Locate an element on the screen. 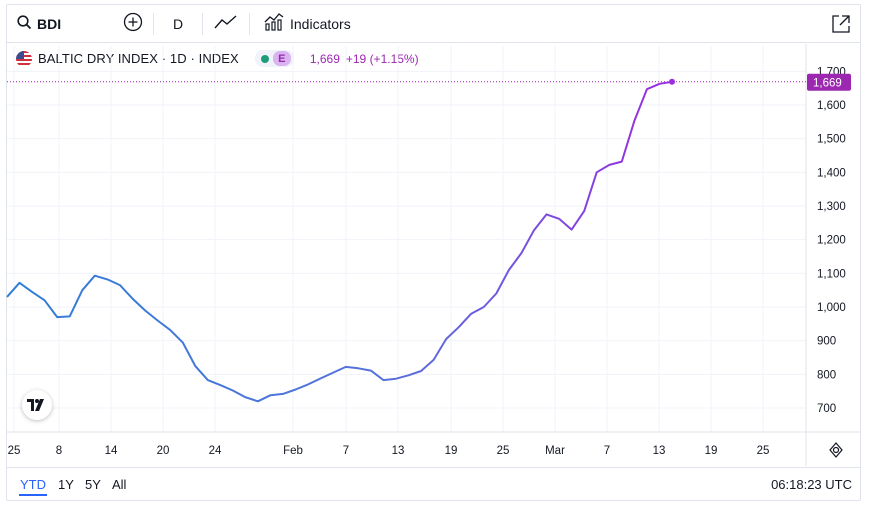  y-tick-label: 1,400 is located at coordinates (831, 173).